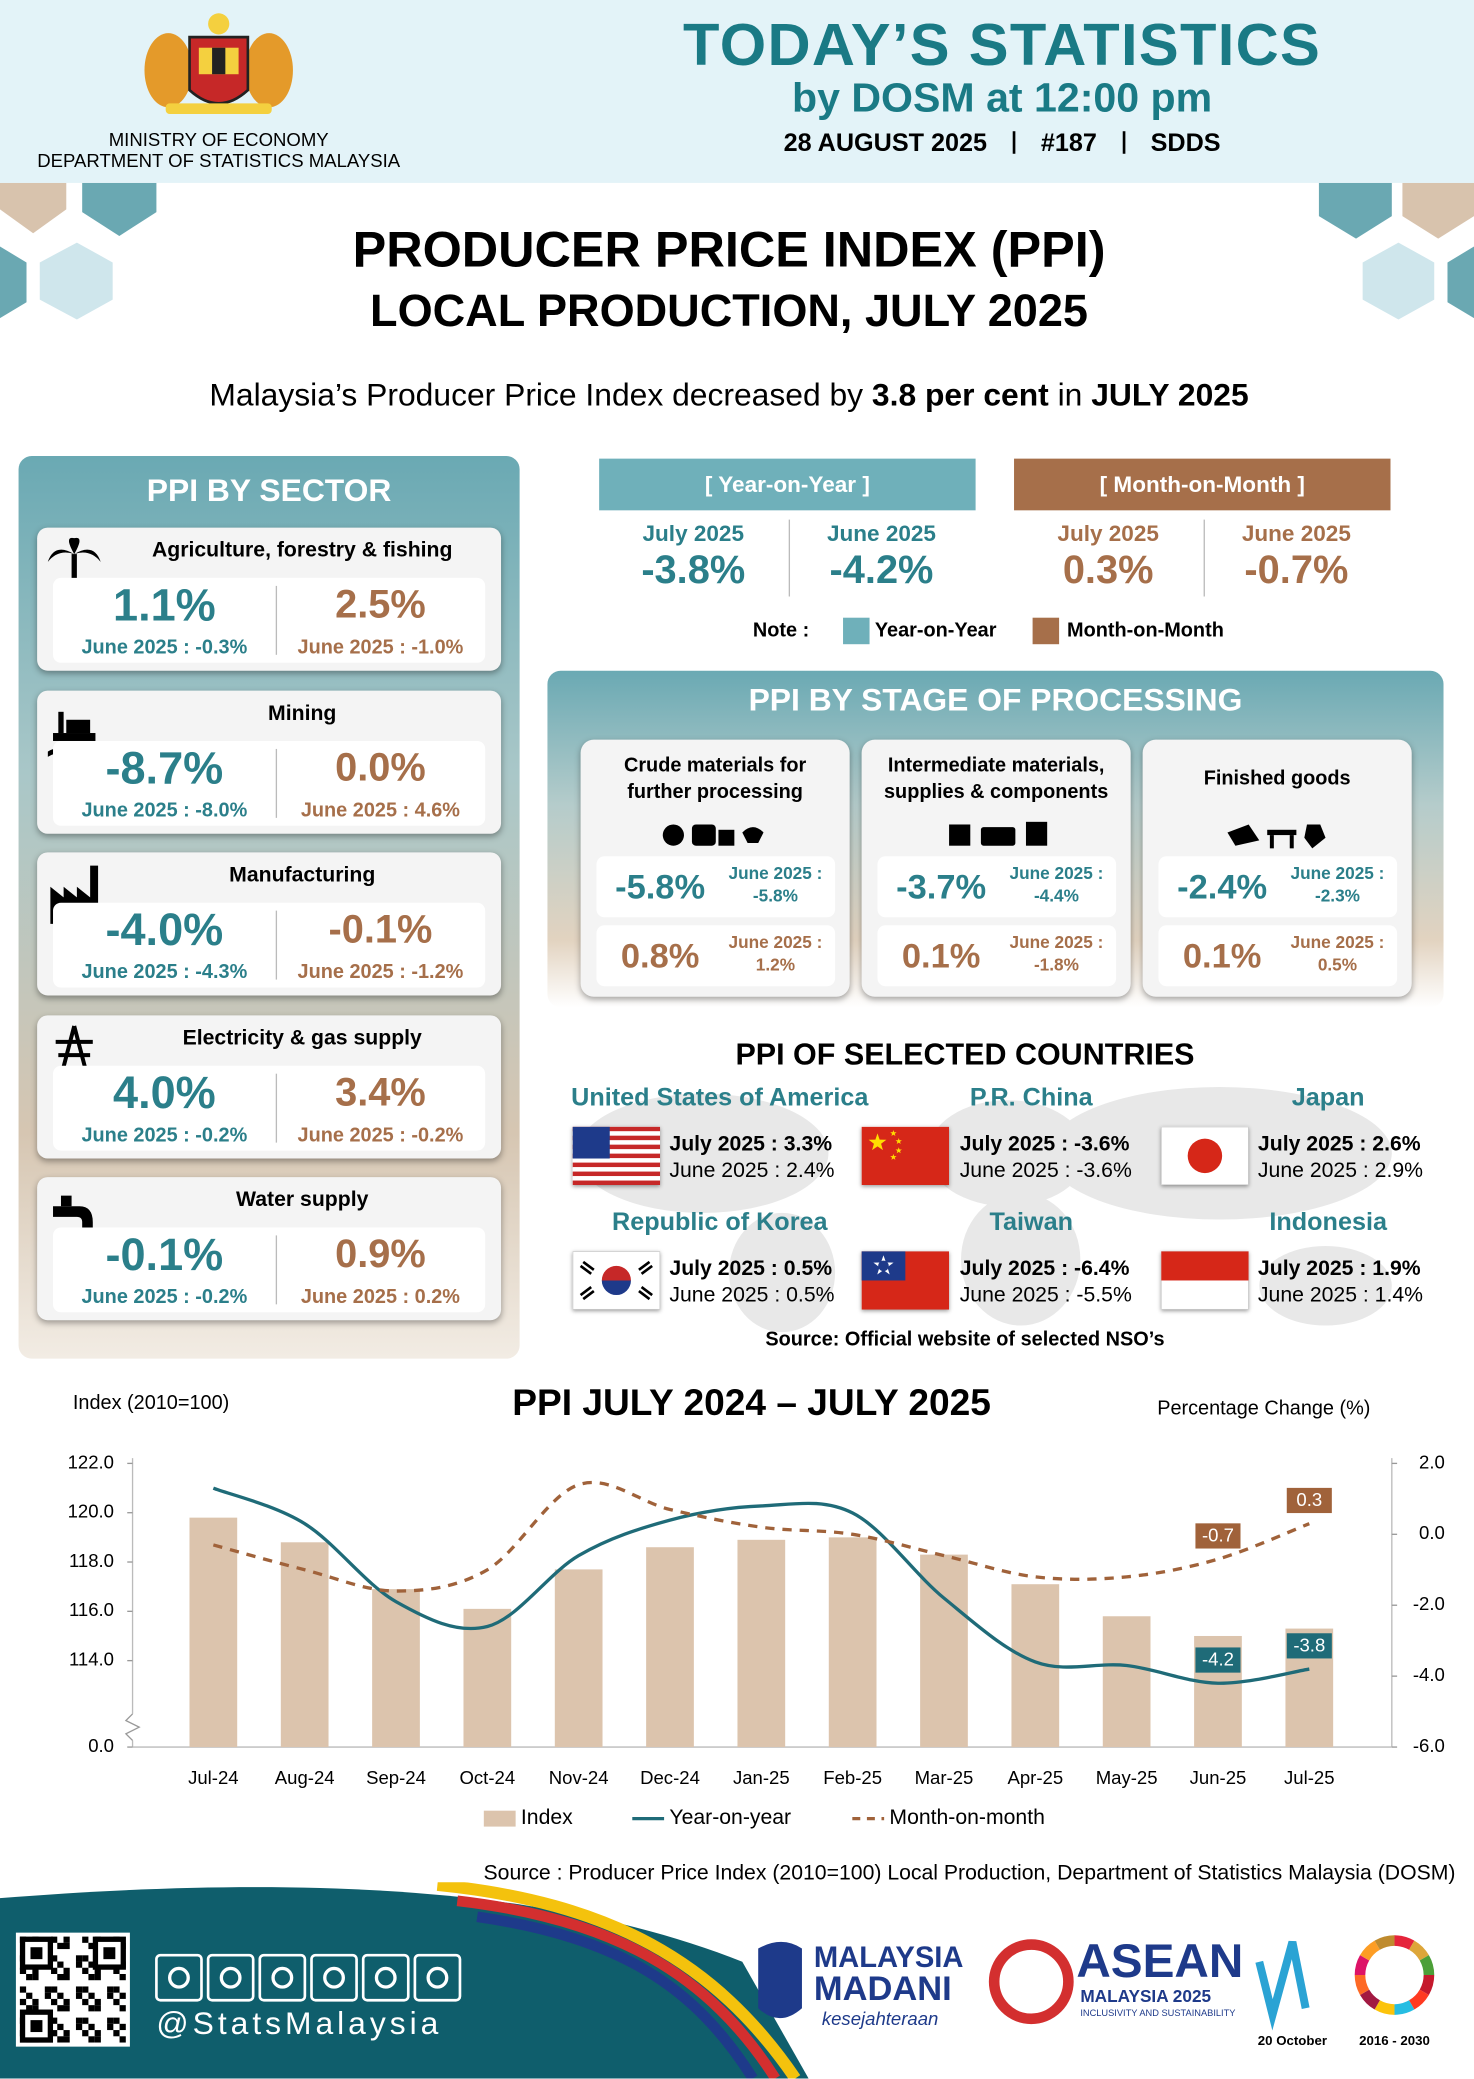 Image resolution: width=1474 pixels, height=2079 pixels. I want to click on stage-mom-prev: -1.8%, so click(1056, 964).